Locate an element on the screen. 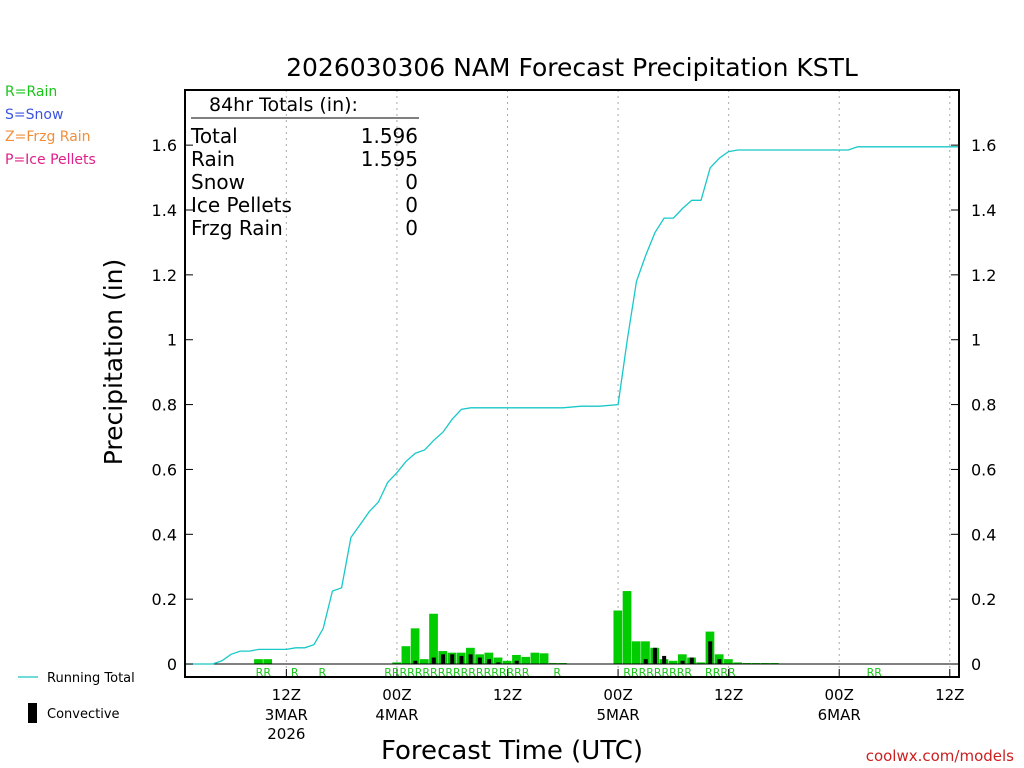 The image size is (1024, 768). ytick-label-right-4: 0.8 is located at coordinates (983, 405).